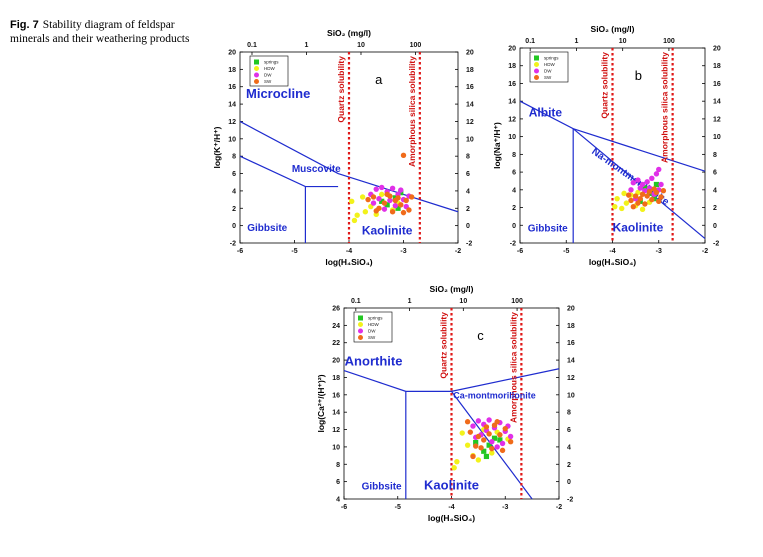  I want to click on legend-entry-label: DW, so click(268, 75).